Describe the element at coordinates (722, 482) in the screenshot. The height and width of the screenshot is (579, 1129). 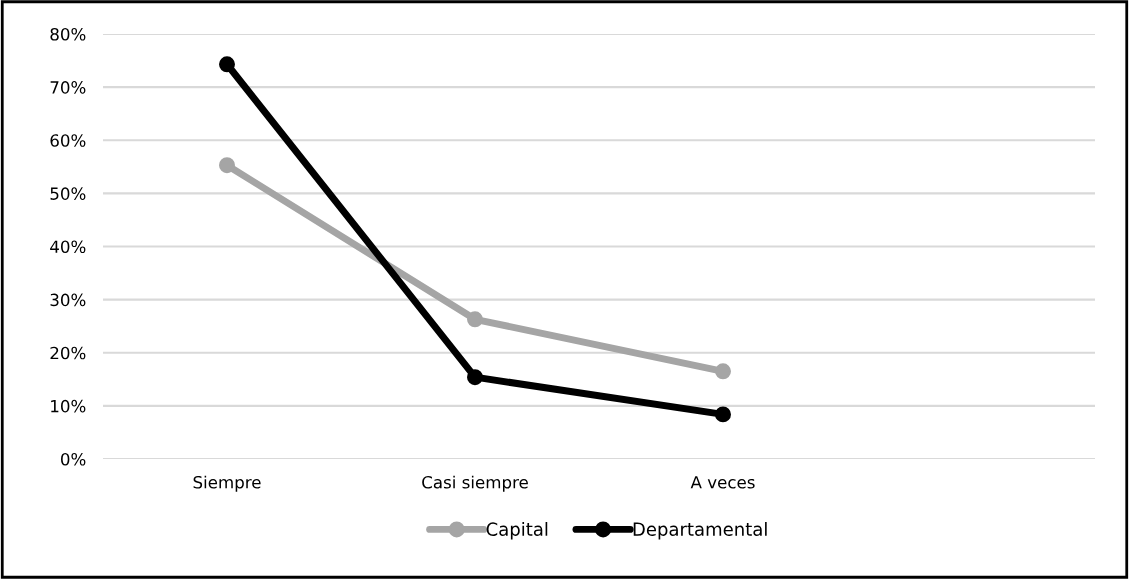
I see `x-tick-label: A veces` at that location.